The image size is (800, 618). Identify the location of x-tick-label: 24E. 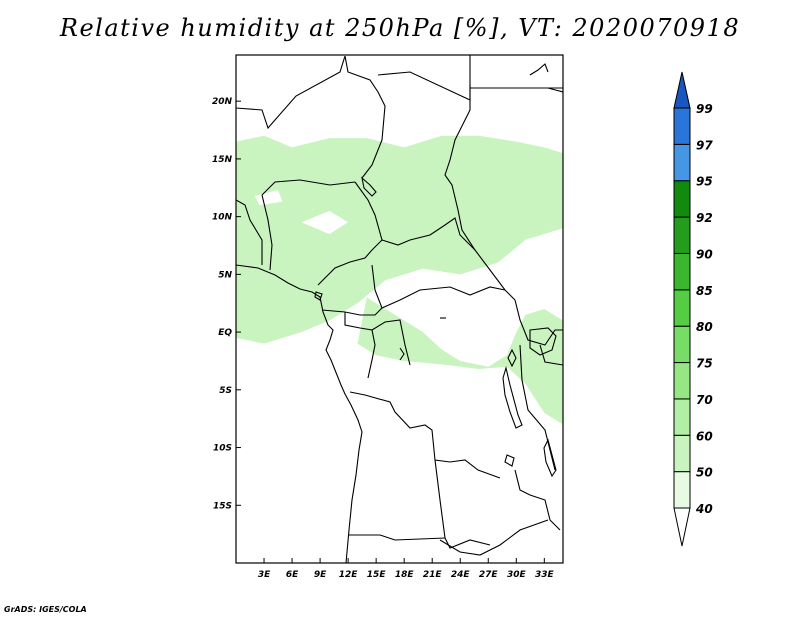
(461, 575).